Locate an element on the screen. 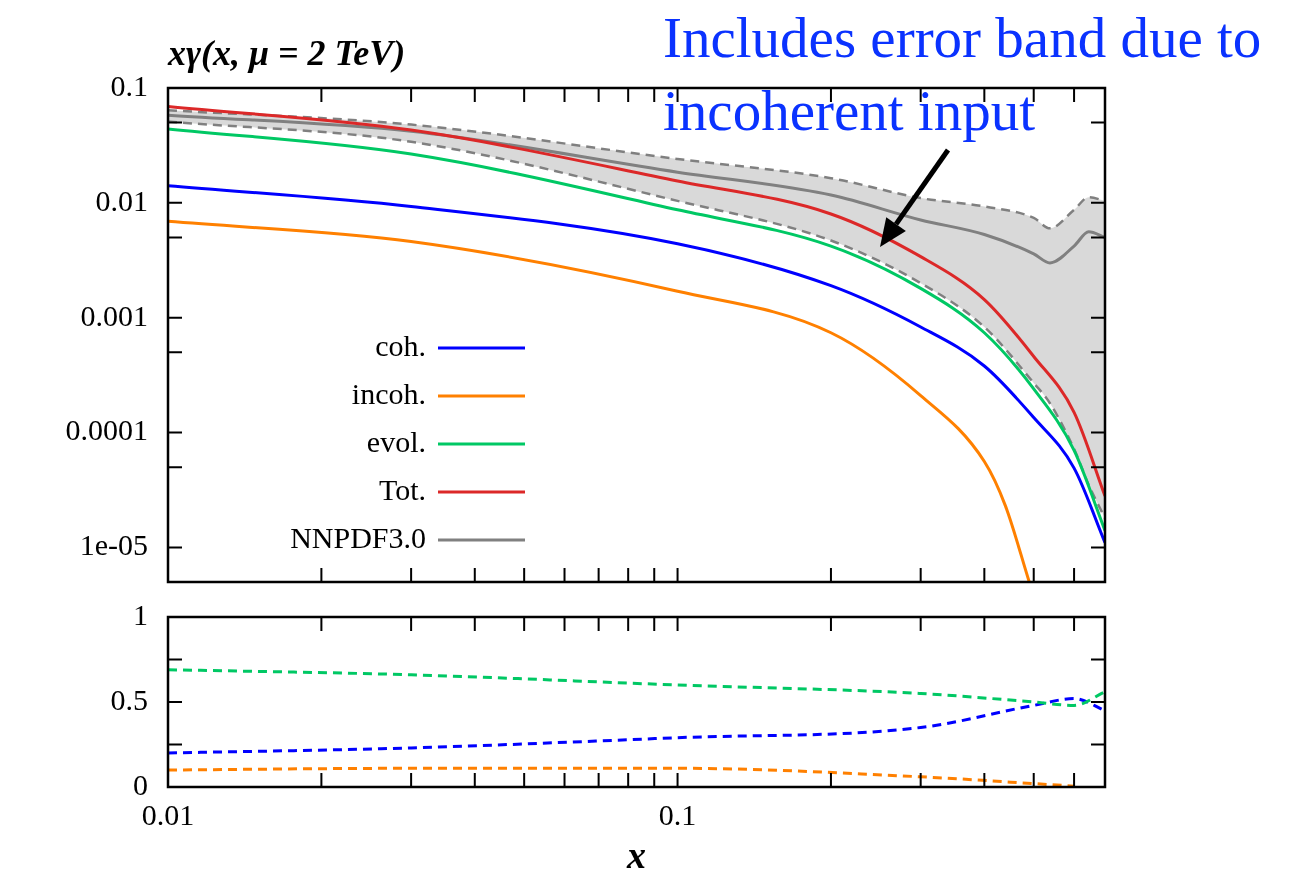  legend-label: NNPDF3.0 is located at coordinates (358, 537).